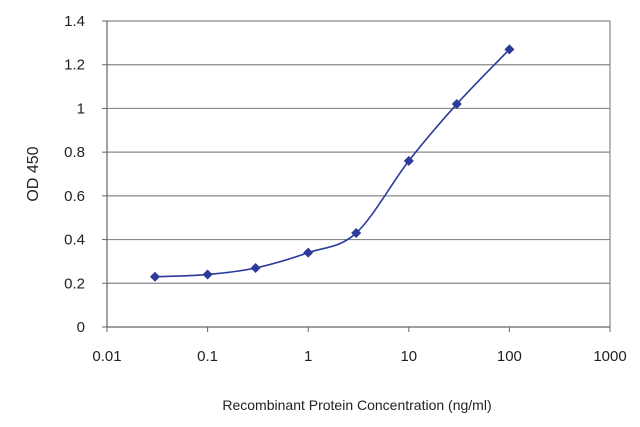 The image size is (640, 427). Describe the element at coordinates (509, 356) in the screenshot. I see `x-tick-label: 100` at that location.